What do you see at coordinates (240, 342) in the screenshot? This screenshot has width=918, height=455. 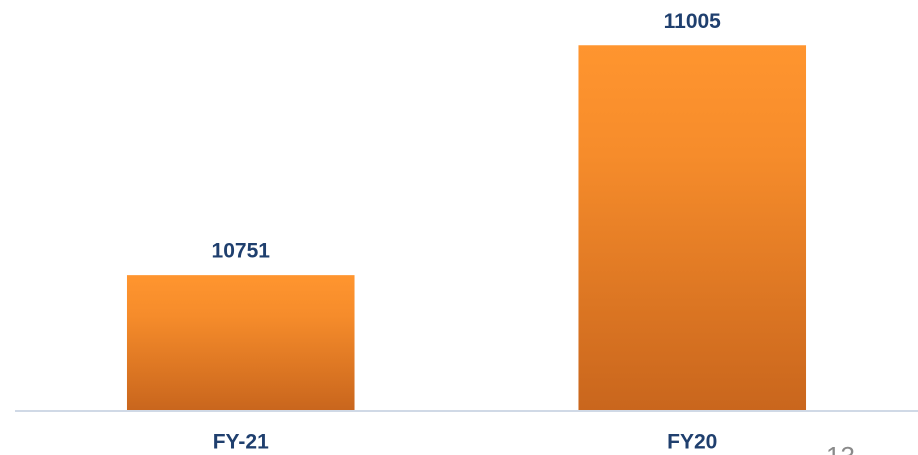 I see `bar` at bounding box center [240, 342].